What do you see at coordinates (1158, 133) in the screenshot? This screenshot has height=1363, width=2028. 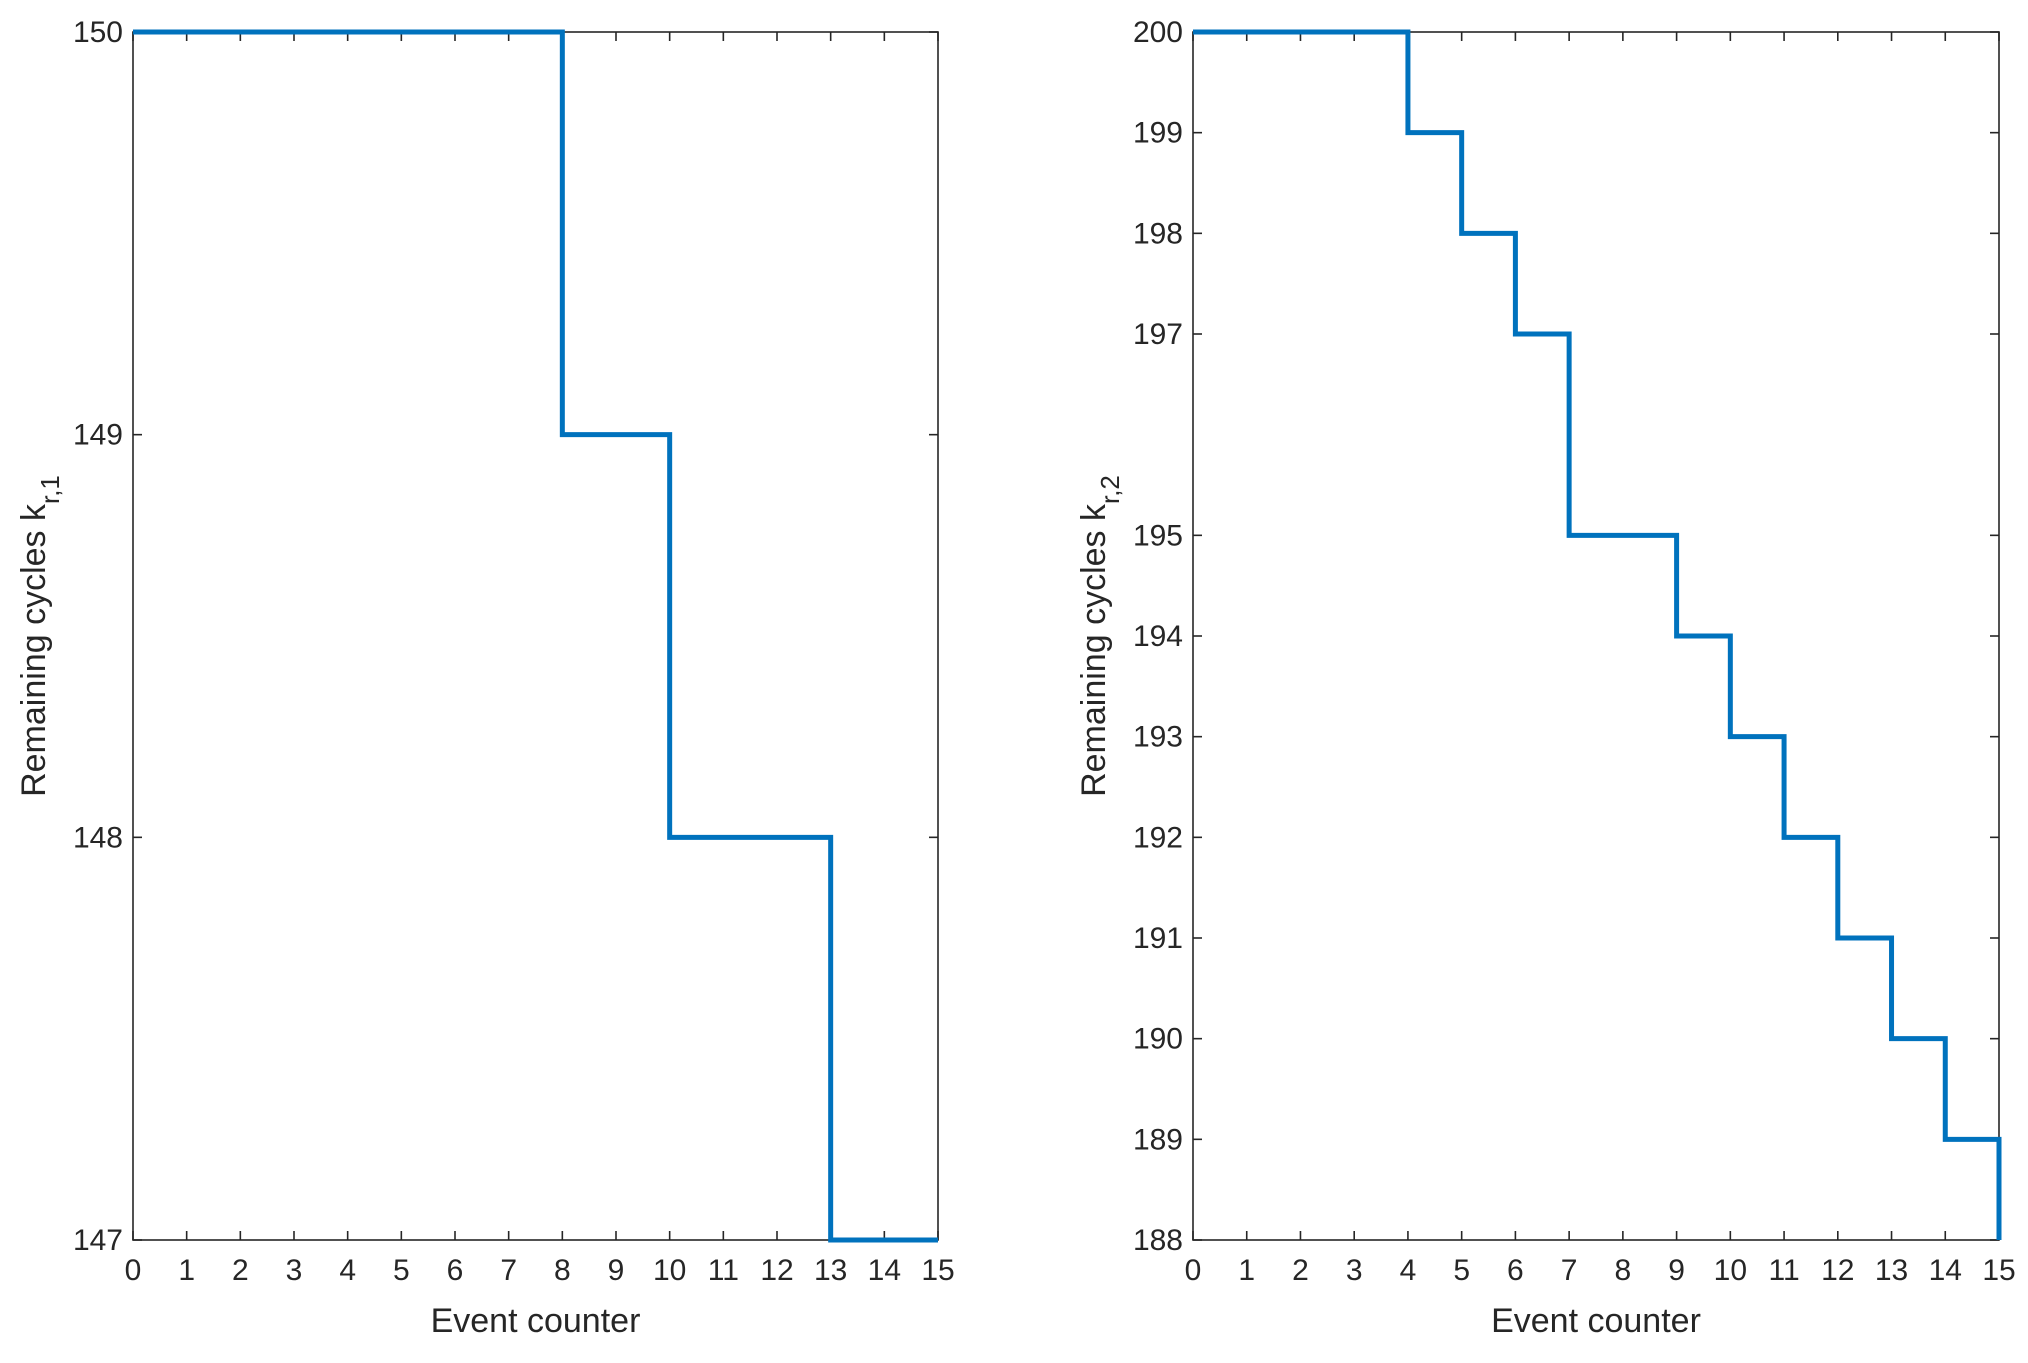 I see `y-tick-label: 199` at bounding box center [1158, 133].